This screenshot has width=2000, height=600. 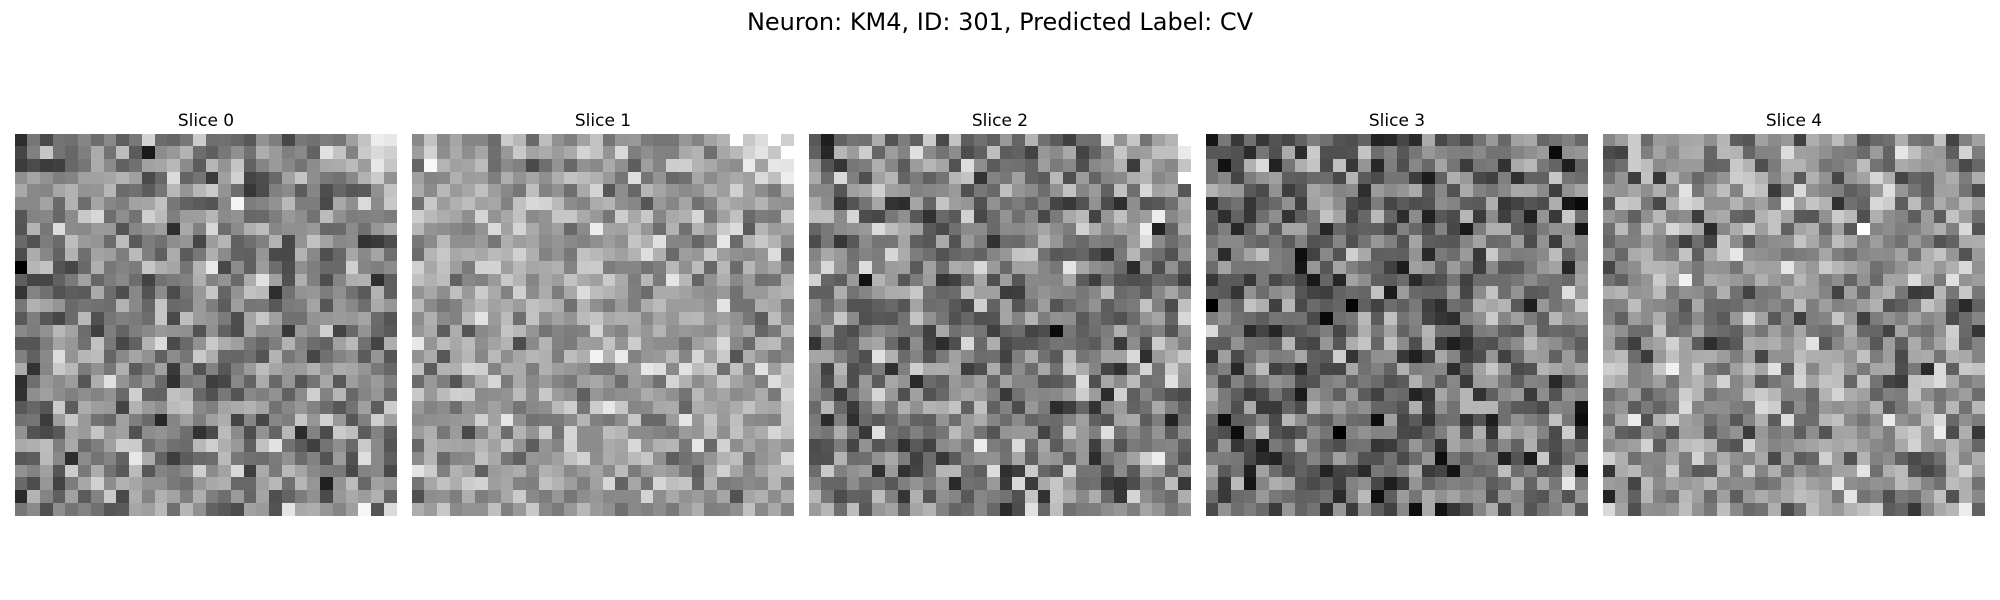 I want to click on slice-panel-4: Slice 4, so click(x=1794, y=313).